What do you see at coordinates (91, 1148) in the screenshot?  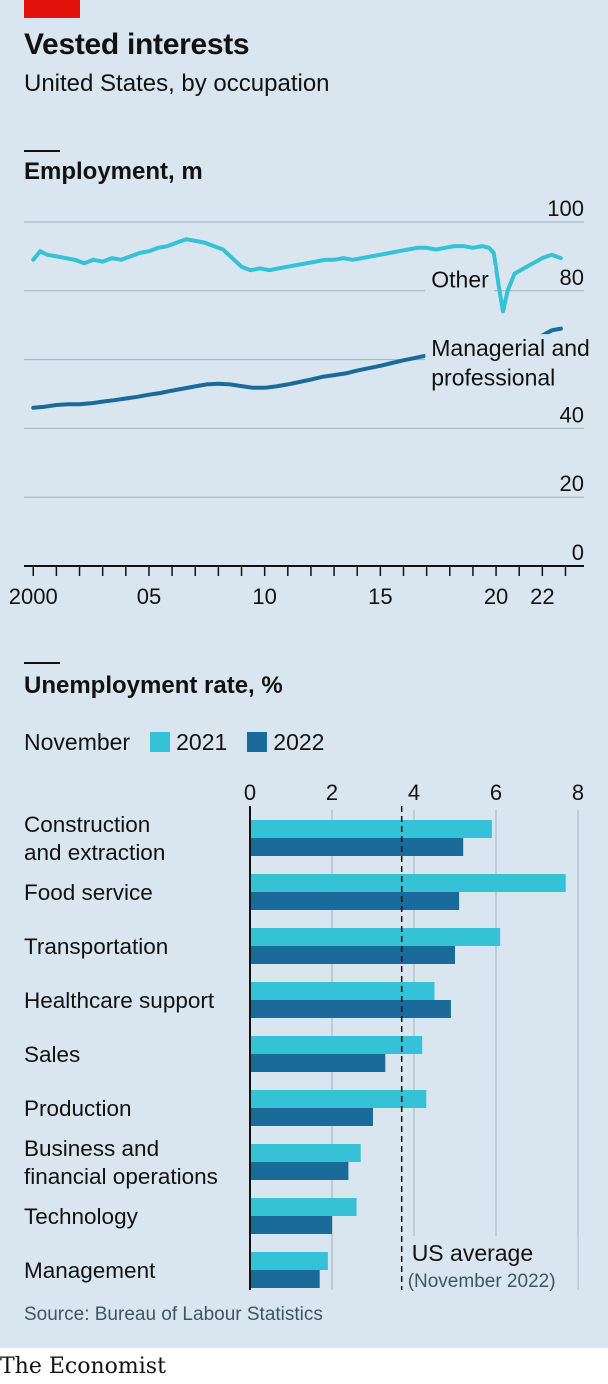 I see `category-label-6: Business and` at bounding box center [91, 1148].